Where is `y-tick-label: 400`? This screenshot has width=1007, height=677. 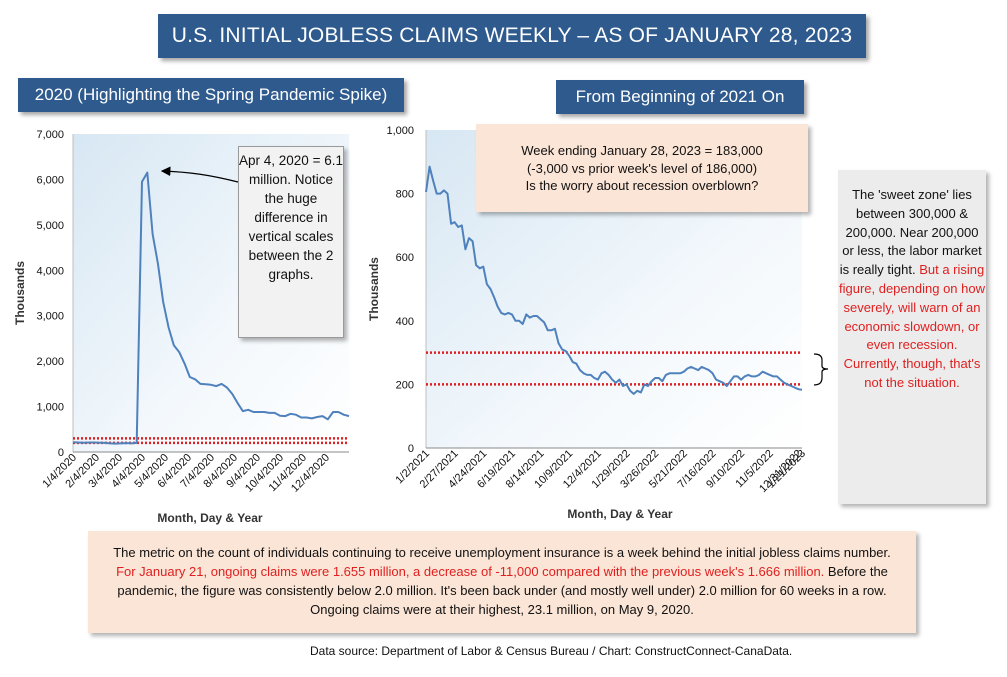 y-tick-label: 400 is located at coordinates (405, 322).